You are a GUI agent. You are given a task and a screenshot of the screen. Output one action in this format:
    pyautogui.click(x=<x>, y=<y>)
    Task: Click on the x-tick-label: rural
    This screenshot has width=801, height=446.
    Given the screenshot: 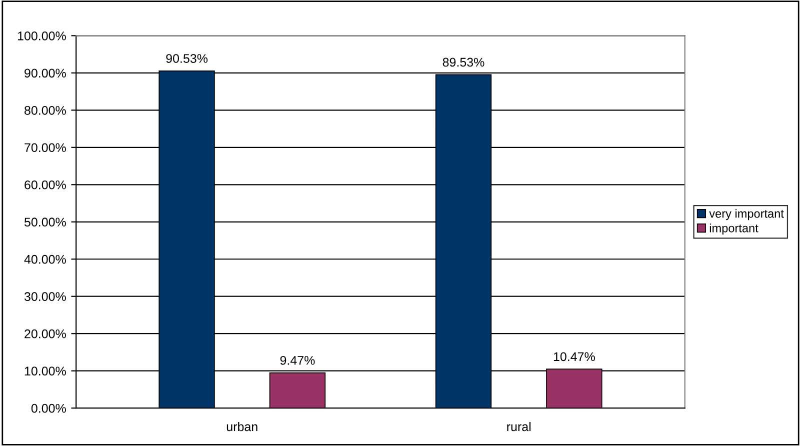 What is the action you would take?
    pyautogui.click(x=518, y=427)
    